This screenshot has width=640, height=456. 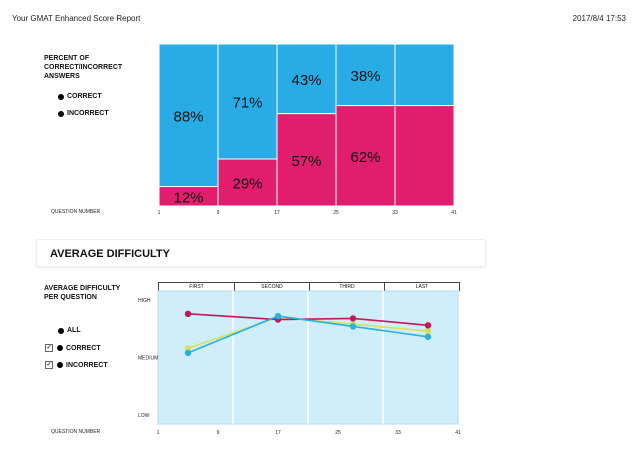 I want to click on report-title: Your GMAT Enhanced Score Report, so click(x=76, y=18).